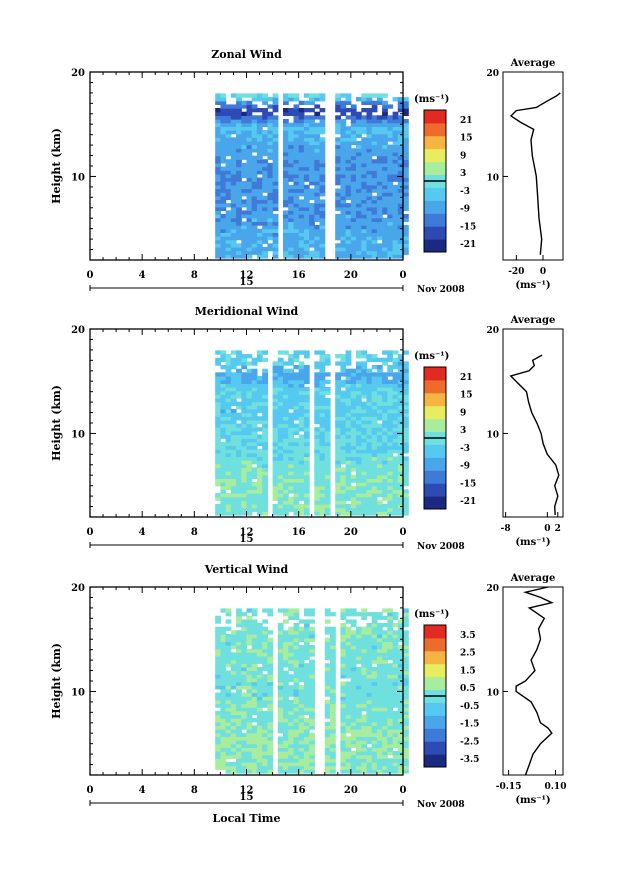 This screenshot has width=617, height=873. Describe the element at coordinates (466, 396) in the screenshot. I see `colorbar-tick-label: 15` at that location.